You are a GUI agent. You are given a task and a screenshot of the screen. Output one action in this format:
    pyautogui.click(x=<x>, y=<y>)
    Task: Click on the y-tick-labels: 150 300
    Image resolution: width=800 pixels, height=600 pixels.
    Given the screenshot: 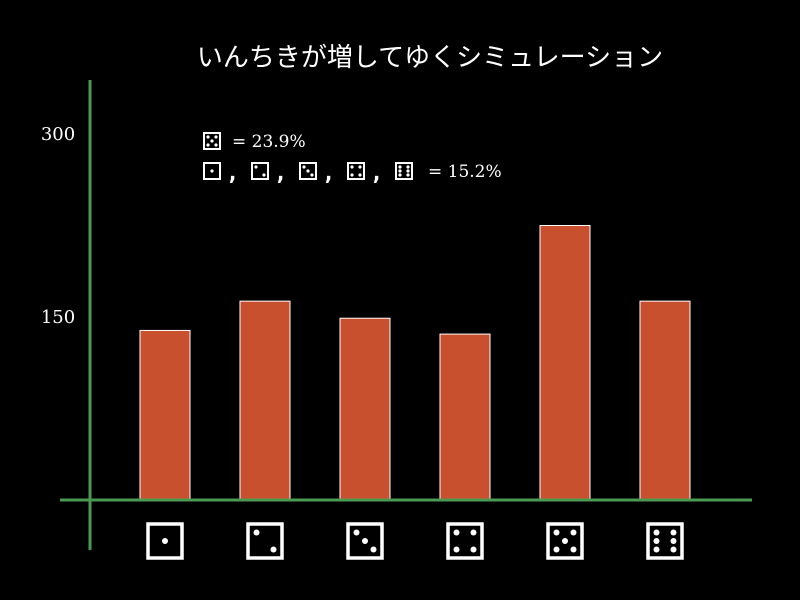 What is the action you would take?
    pyautogui.click(x=58, y=226)
    